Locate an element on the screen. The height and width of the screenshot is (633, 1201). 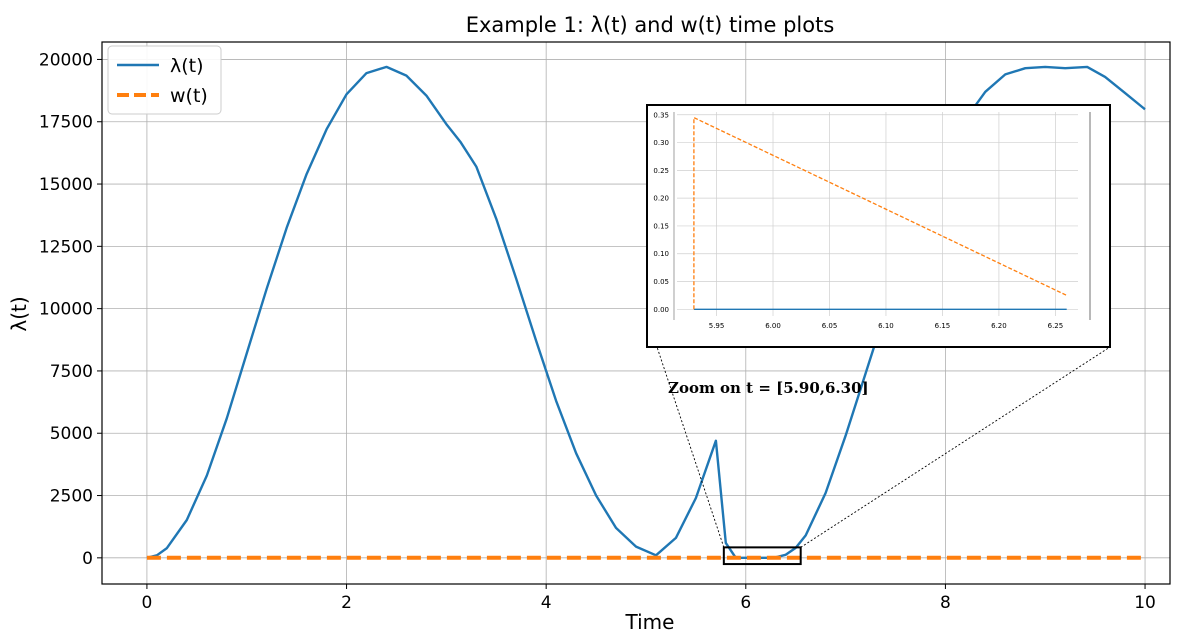
zoom-region-box is located at coordinates (762, 556).